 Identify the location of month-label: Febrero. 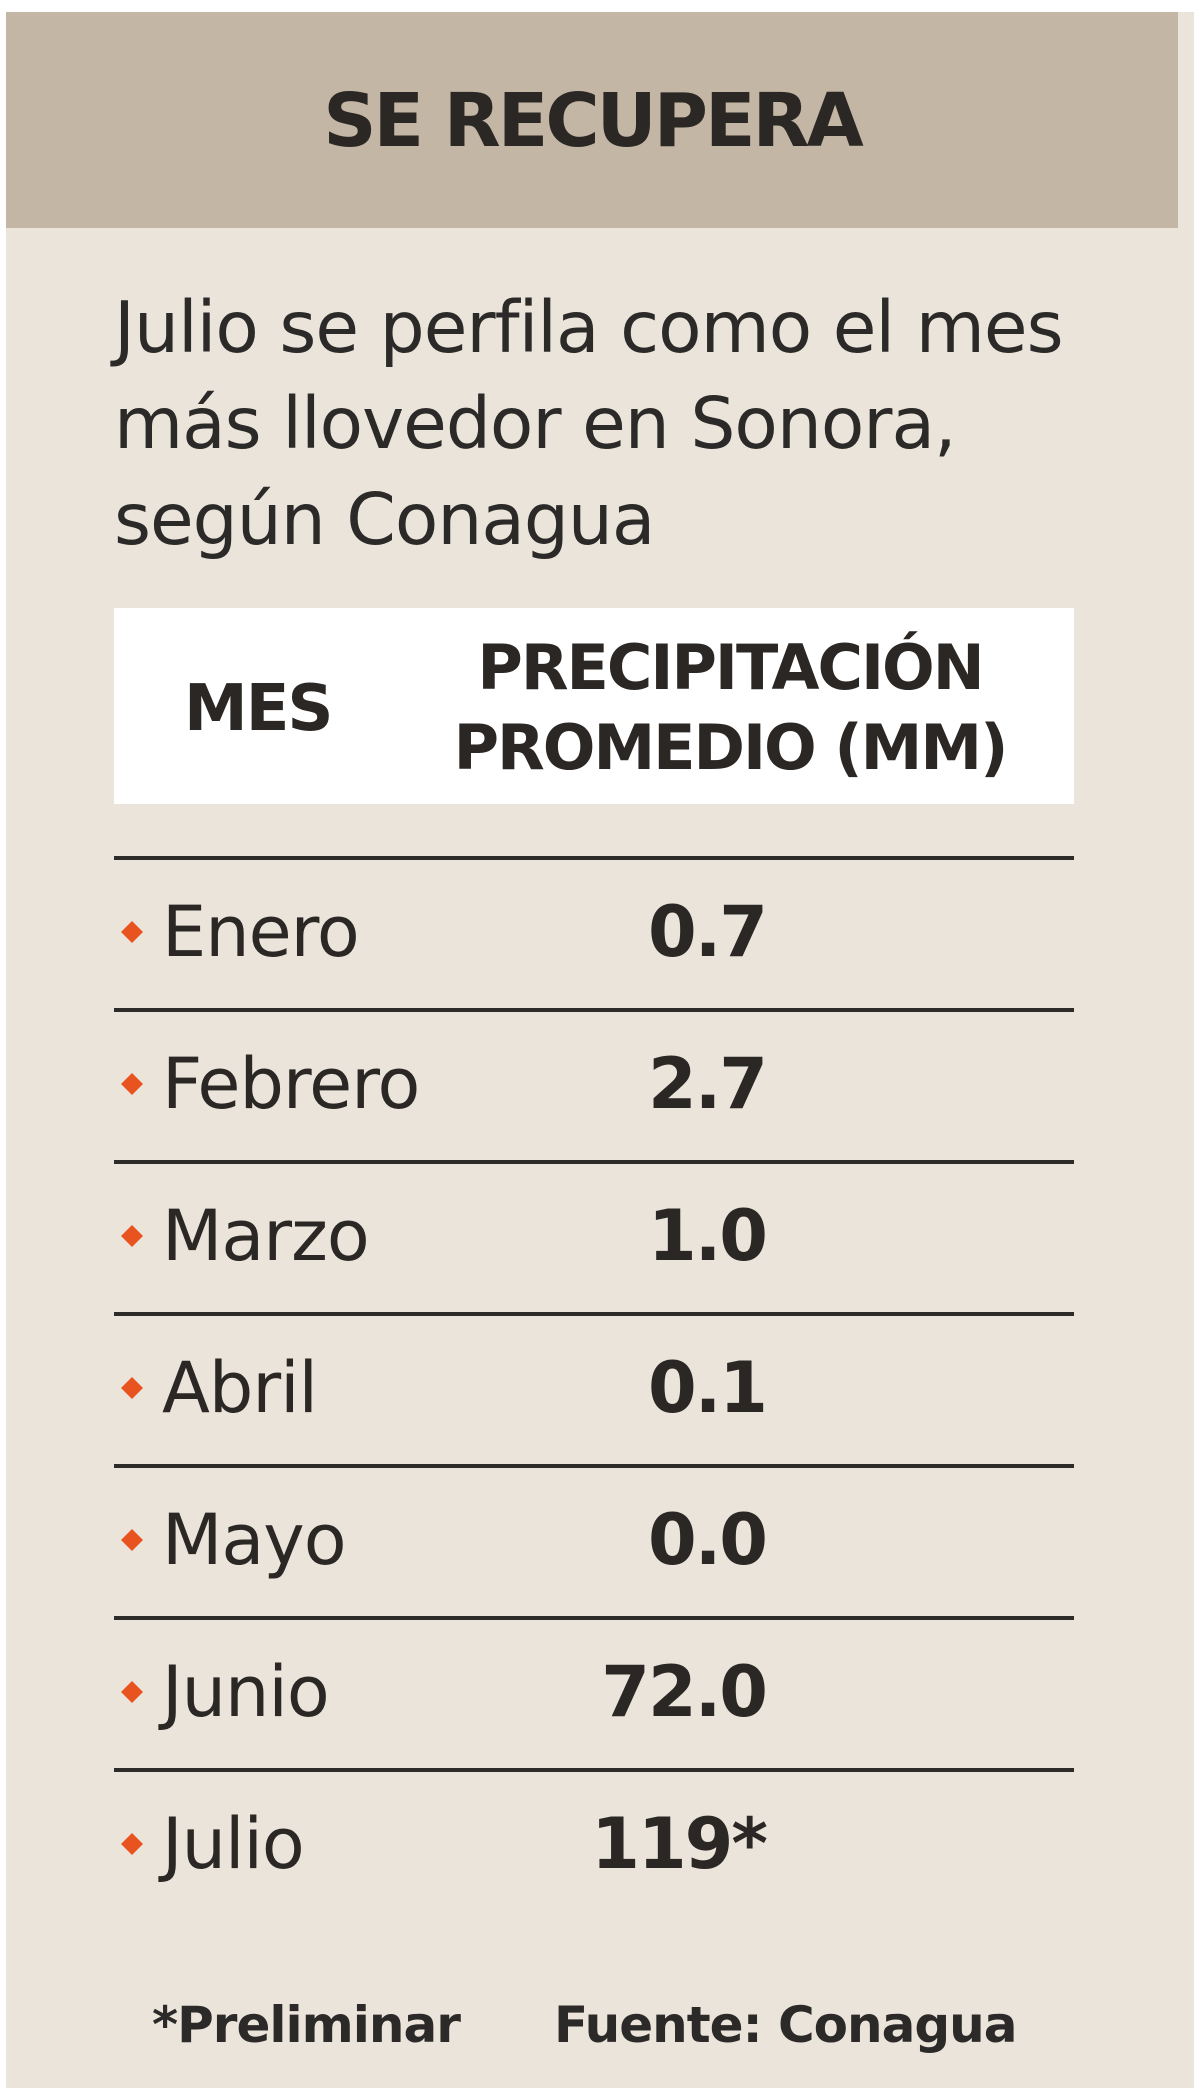
(290, 1084).